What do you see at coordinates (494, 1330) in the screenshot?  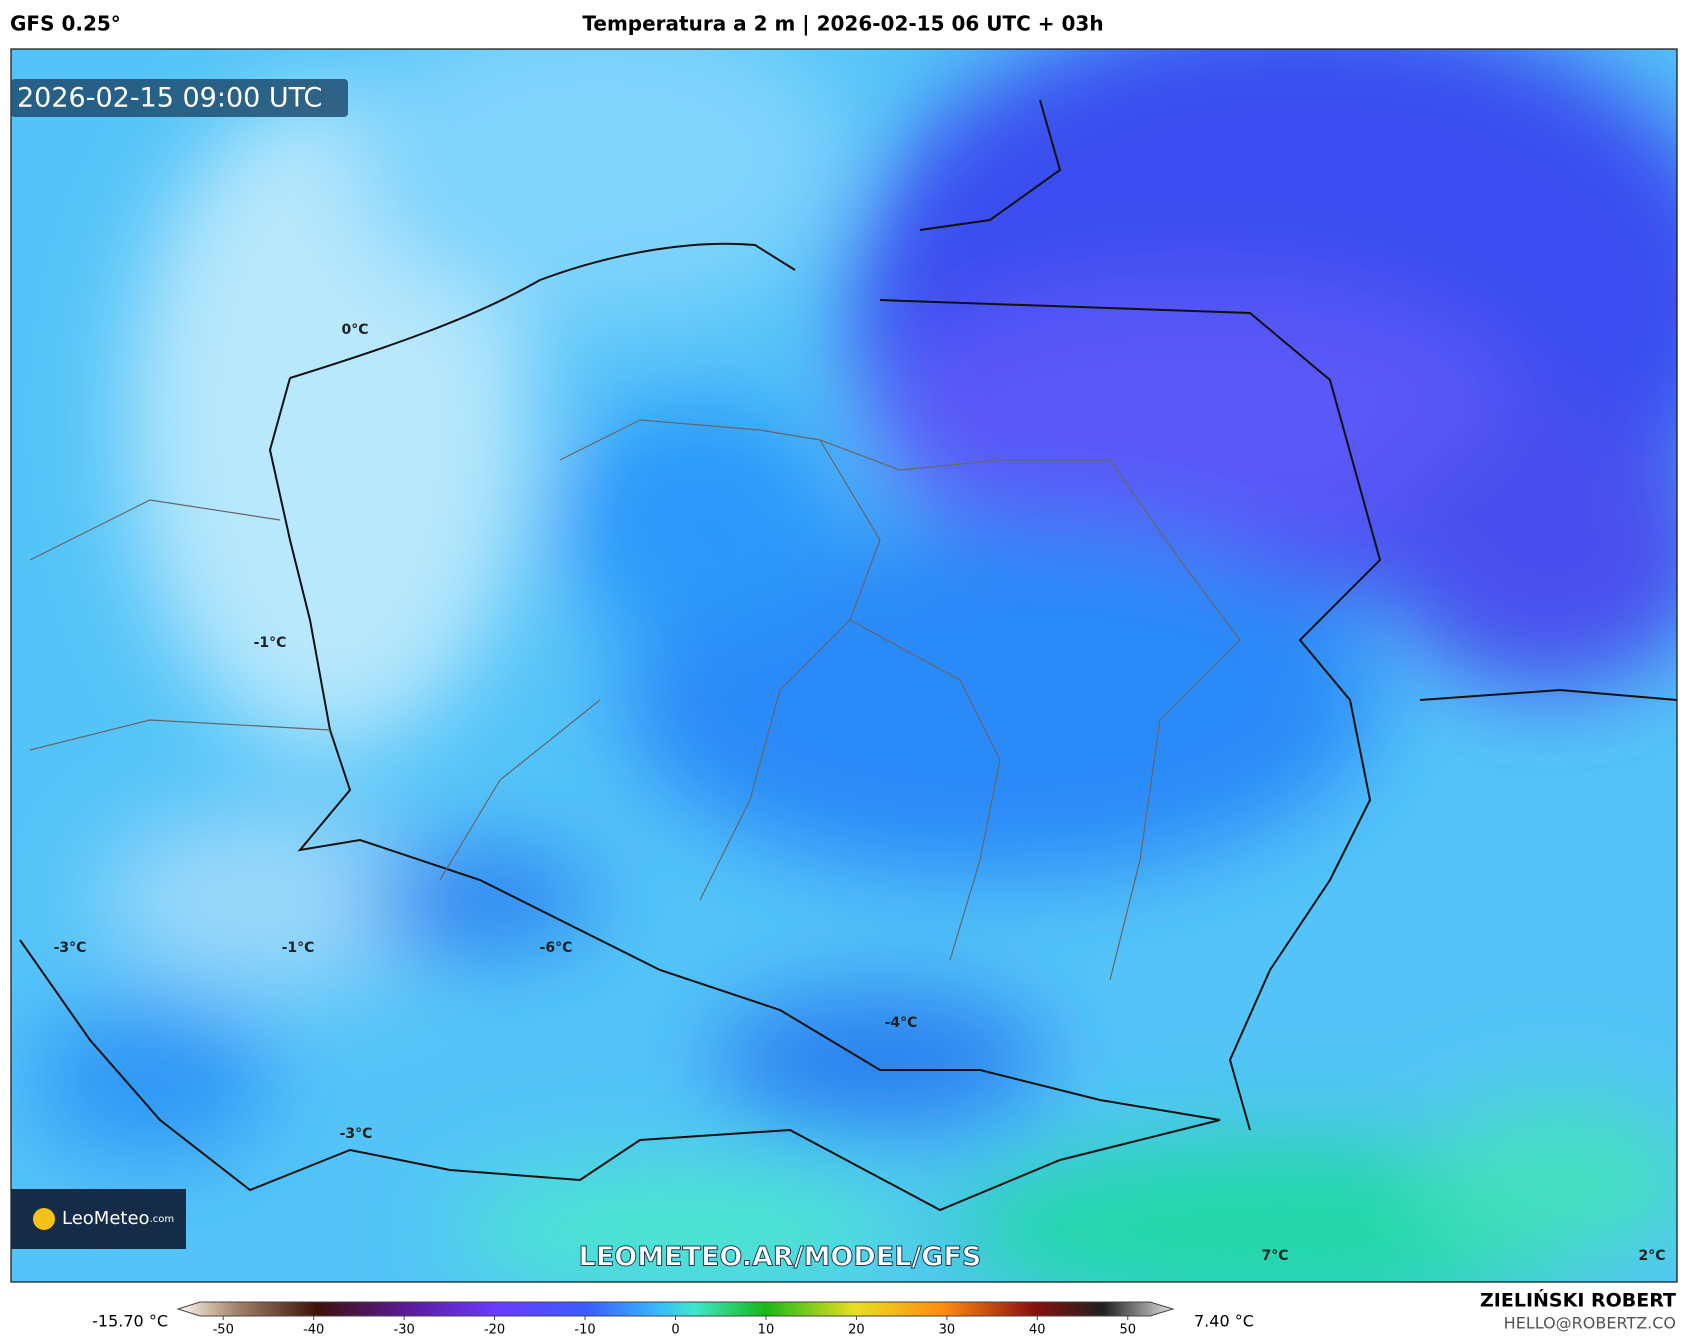 I see `colorbar-tick-label: -20` at bounding box center [494, 1330].